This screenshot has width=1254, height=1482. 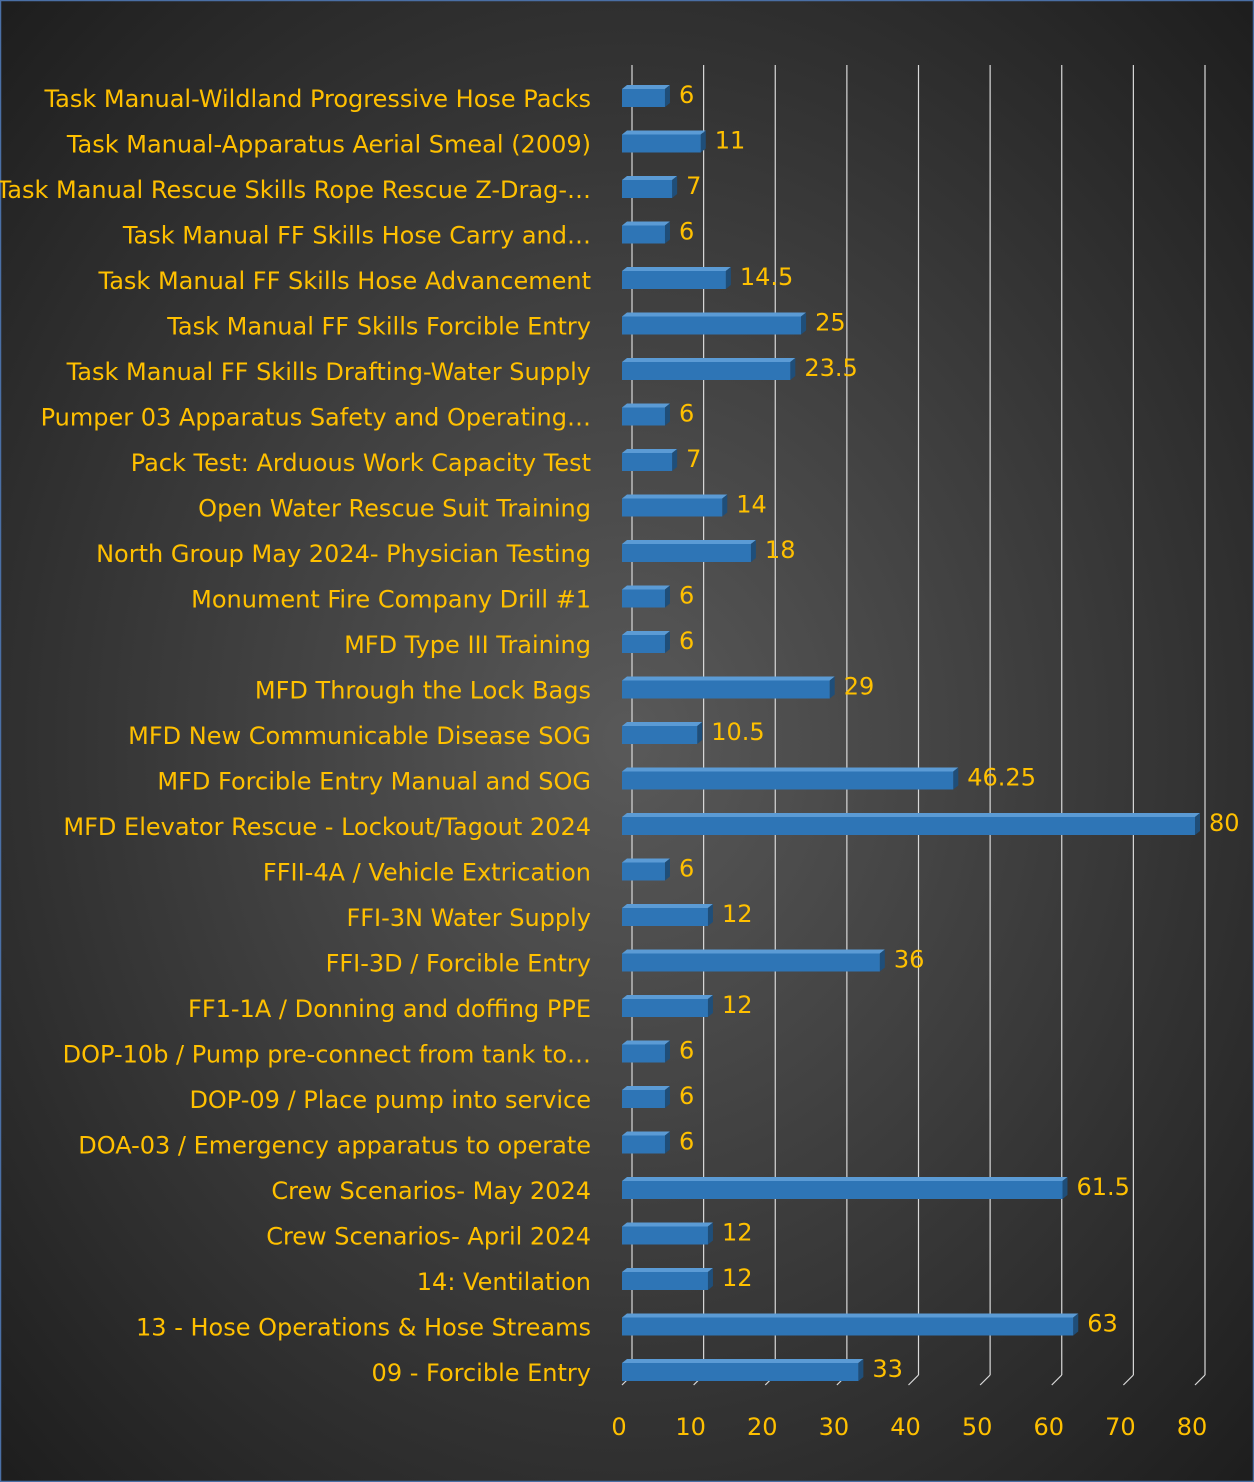 What do you see at coordinates (693, 186) in the screenshot?
I see `value-label: 7` at bounding box center [693, 186].